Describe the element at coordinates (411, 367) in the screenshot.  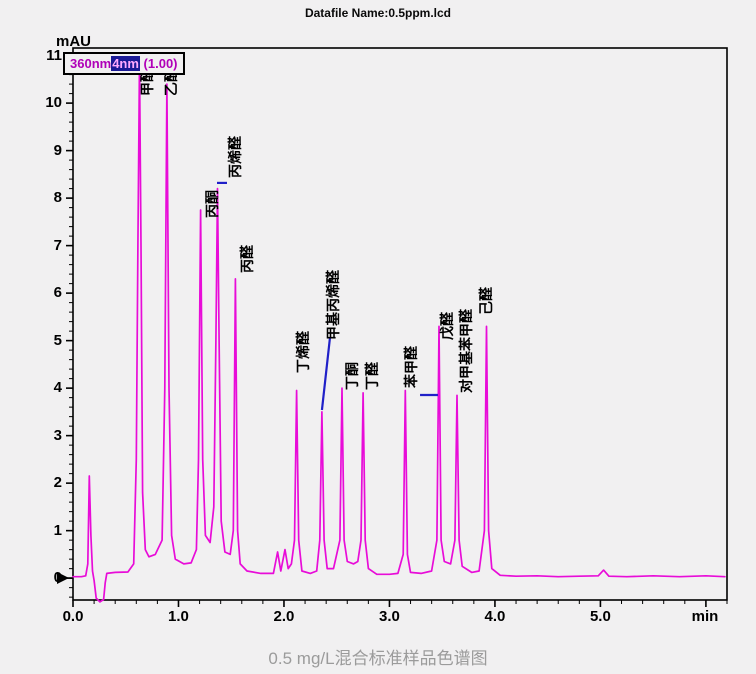
I see `peak-label: 苯甲醛` at that location.